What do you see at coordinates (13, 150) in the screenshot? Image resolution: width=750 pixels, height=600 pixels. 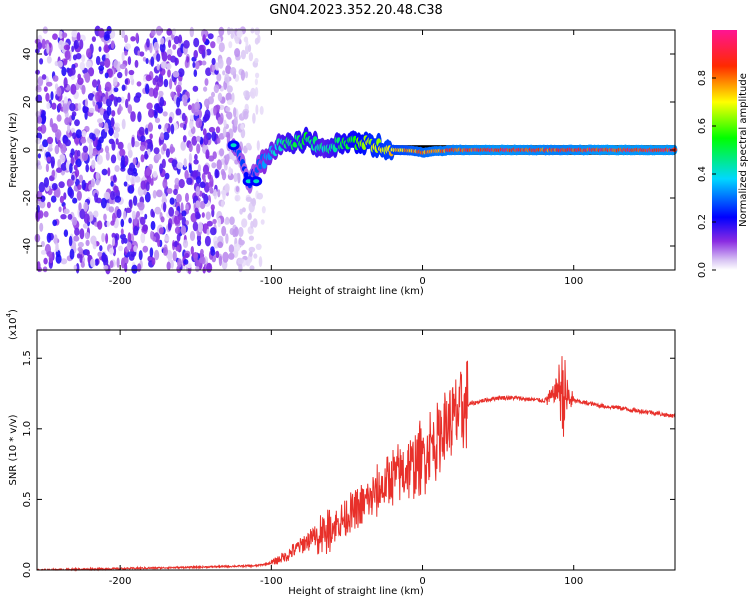 I see `spectrogram-y-label: Frequency (Hz)` at bounding box center [13, 150].